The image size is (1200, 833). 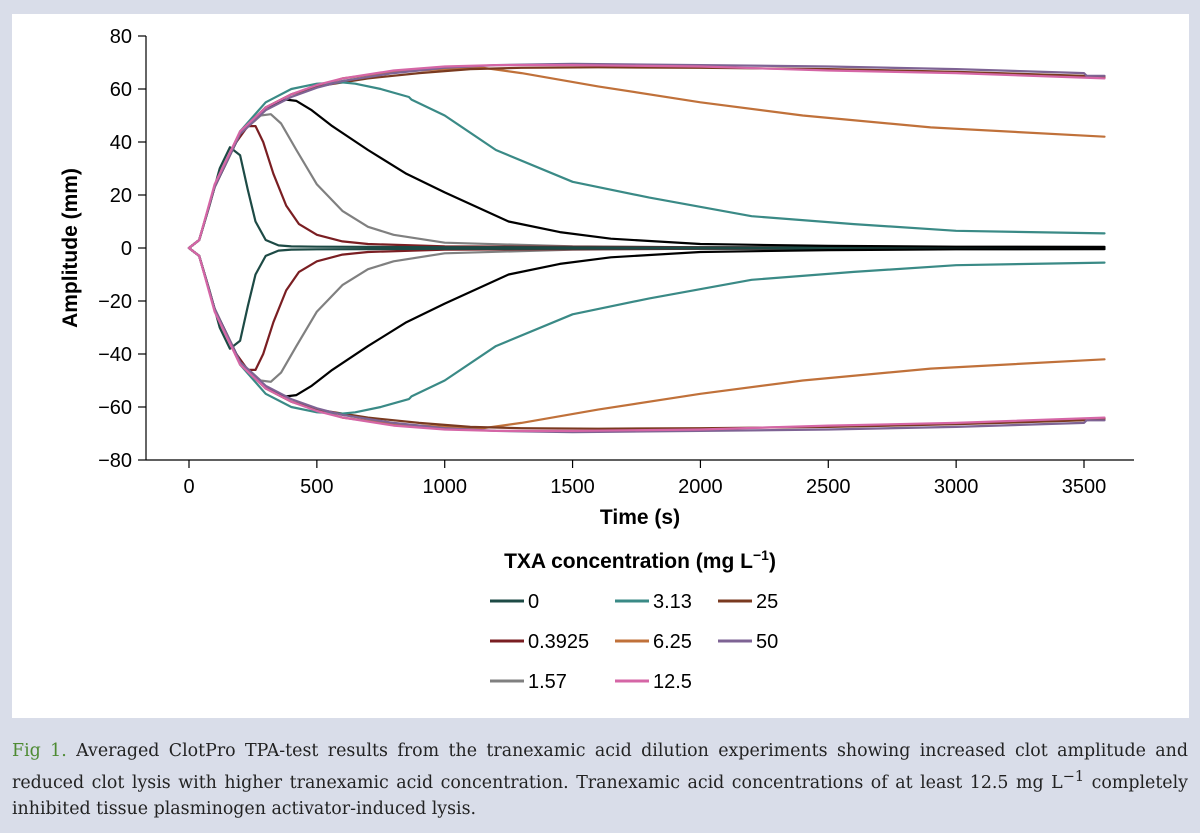 I want to click on x-tick-label: 500, so click(x=316, y=487).